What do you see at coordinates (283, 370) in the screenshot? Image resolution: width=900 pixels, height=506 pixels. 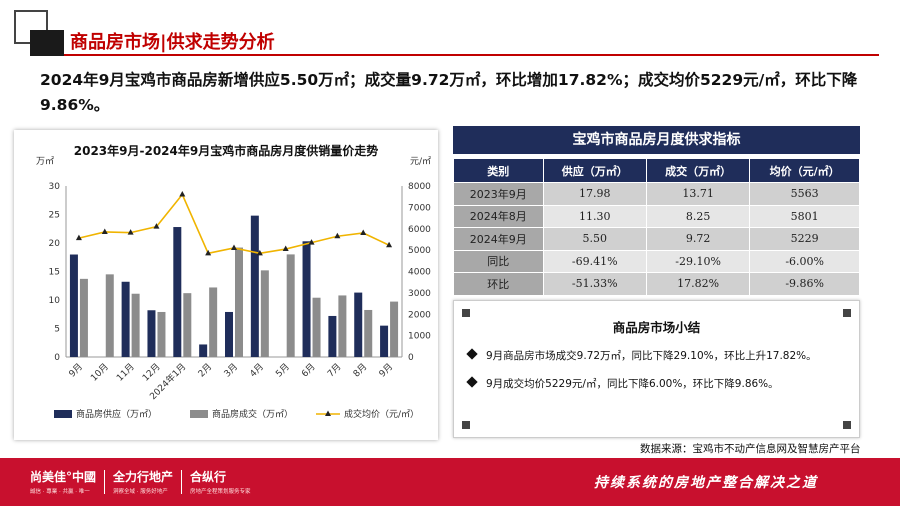 I see `x-tick-label: 5月` at bounding box center [283, 370].